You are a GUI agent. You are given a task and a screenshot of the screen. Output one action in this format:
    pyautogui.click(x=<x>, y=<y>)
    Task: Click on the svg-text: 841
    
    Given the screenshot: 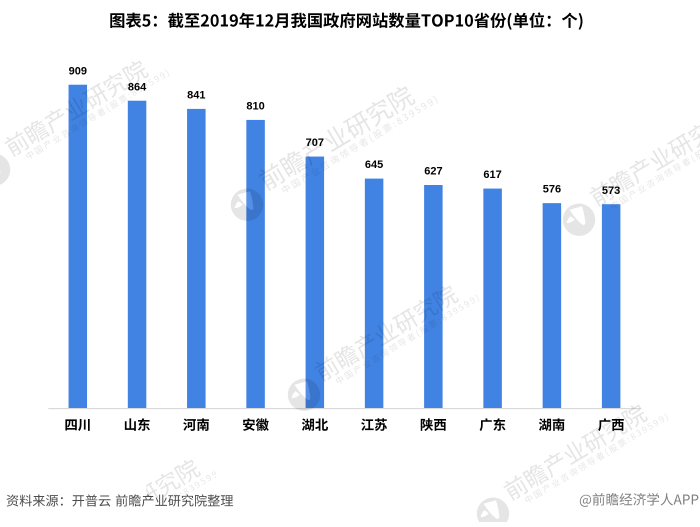 What is the action you would take?
    pyautogui.click(x=196, y=96)
    